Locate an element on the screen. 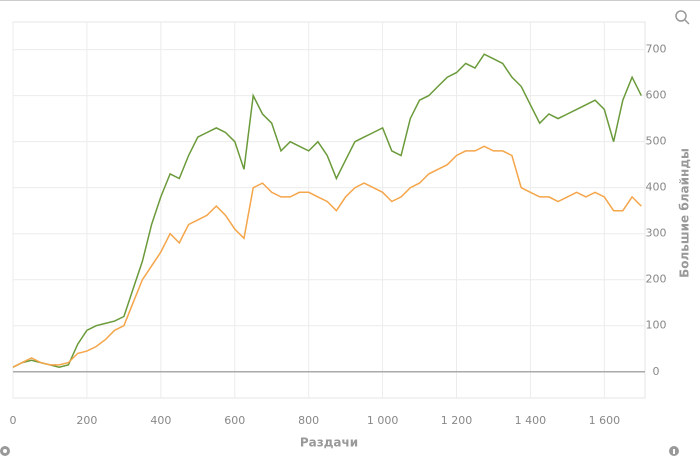 This screenshot has height=463, width=700. info-icon is located at coordinates (674, 451).